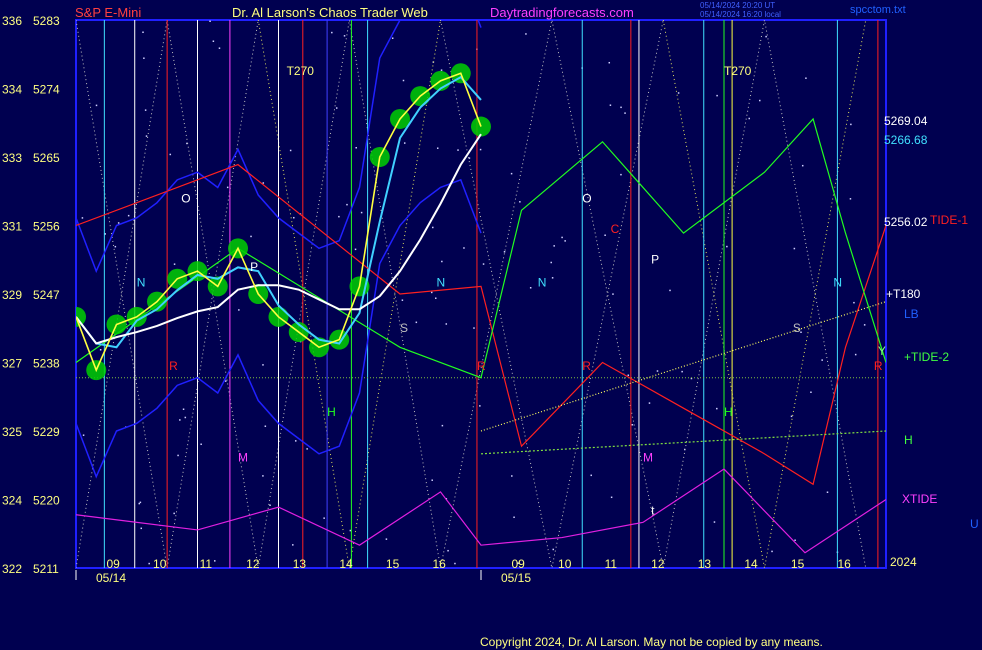 The image size is (982, 650). What do you see at coordinates (12, 21) in the screenshot?
I see `y-outer-tick-label: 336` at bounding box center [12, 21].